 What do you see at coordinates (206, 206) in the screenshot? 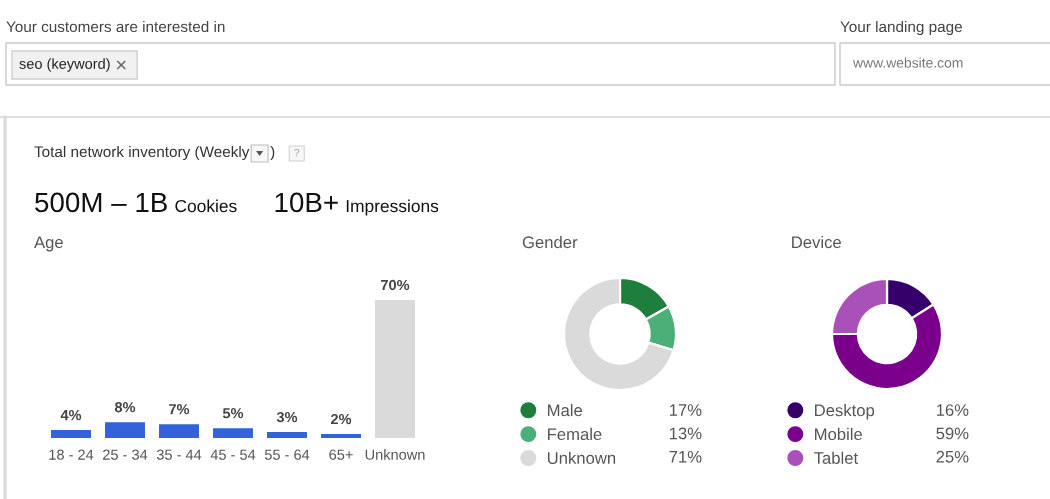
I see `text: Cookies` at bounding box center [206, 206].